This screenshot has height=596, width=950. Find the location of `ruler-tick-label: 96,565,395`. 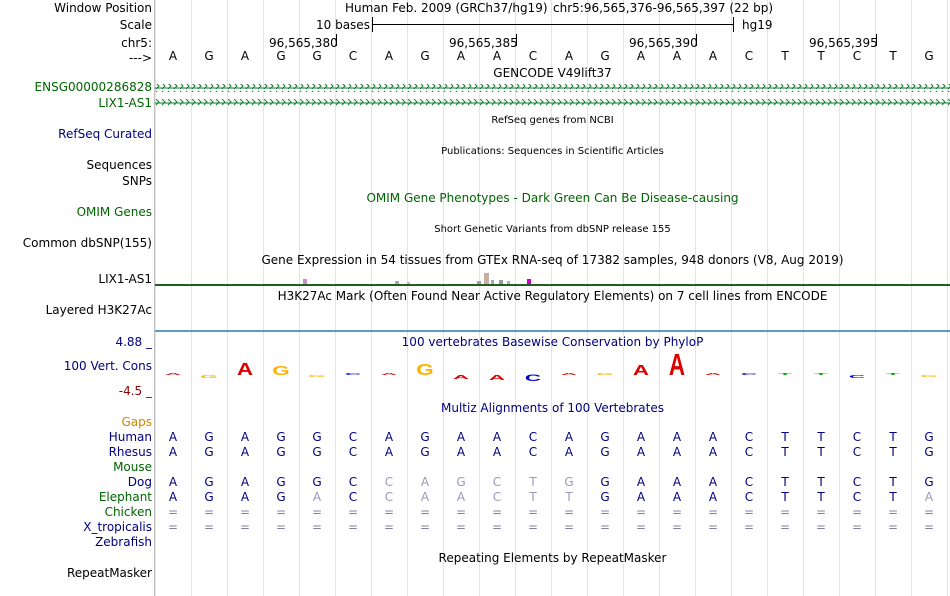

ruler-tick-label: 96,565,395 is located at coordinates (843, 43).